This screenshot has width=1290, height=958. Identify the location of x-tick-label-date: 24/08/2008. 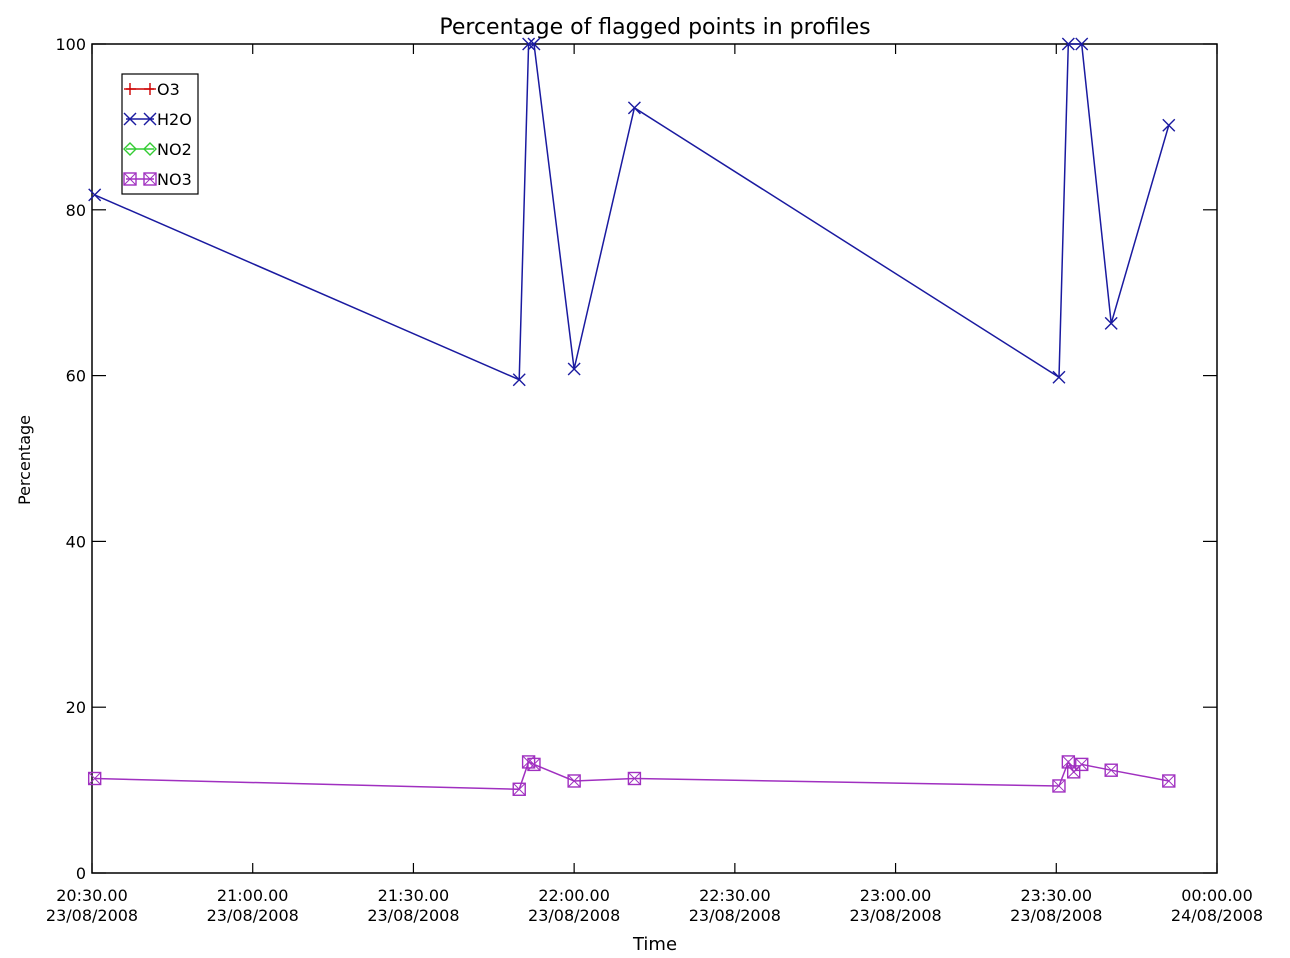
(1217, 915).